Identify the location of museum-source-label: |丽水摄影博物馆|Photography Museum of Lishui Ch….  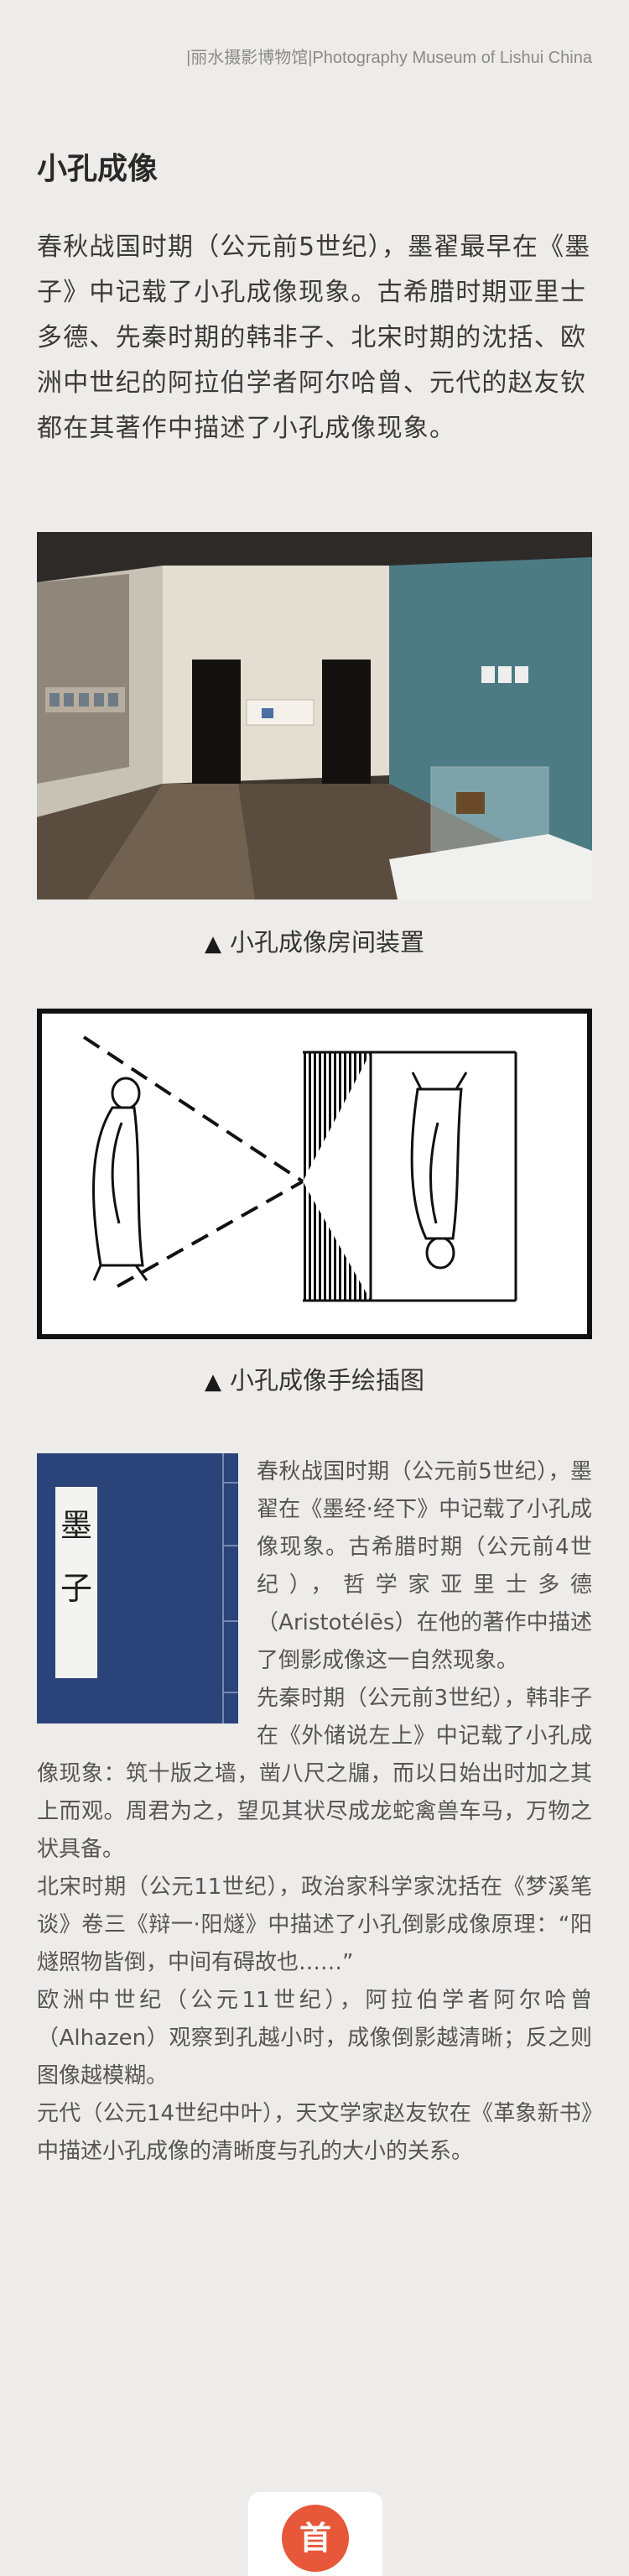
(389, 58).